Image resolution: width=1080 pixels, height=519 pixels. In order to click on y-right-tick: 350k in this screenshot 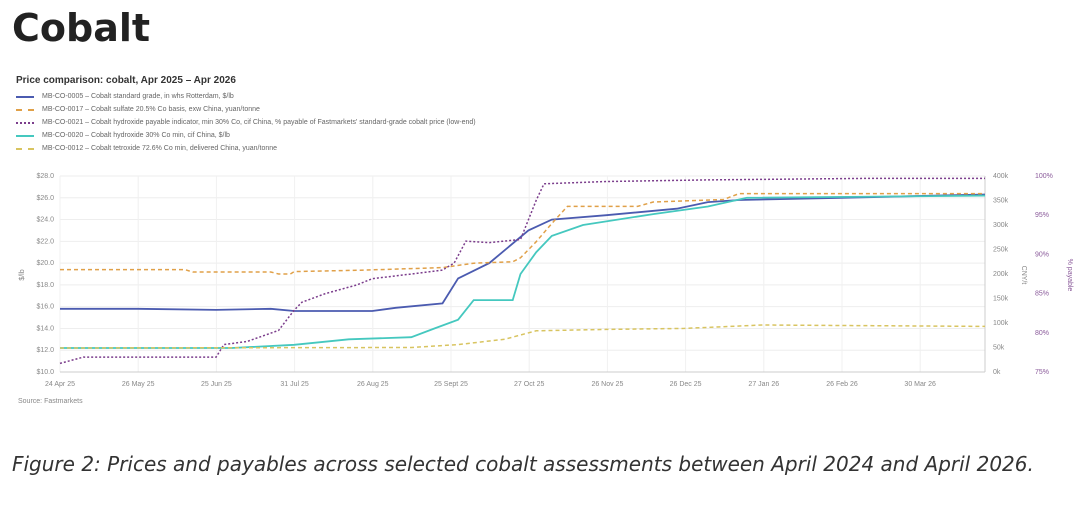, I will do `click(1001, 201)`.